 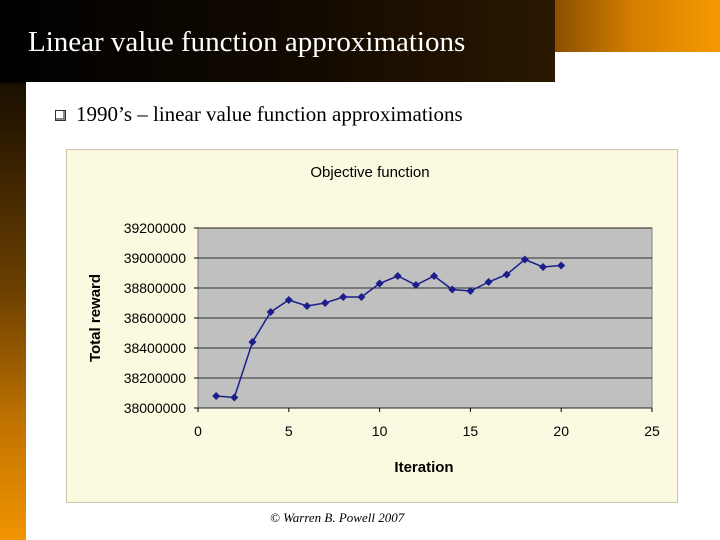 I want to click on title-box: Linear value function approximations, so click(x=277, y=41).